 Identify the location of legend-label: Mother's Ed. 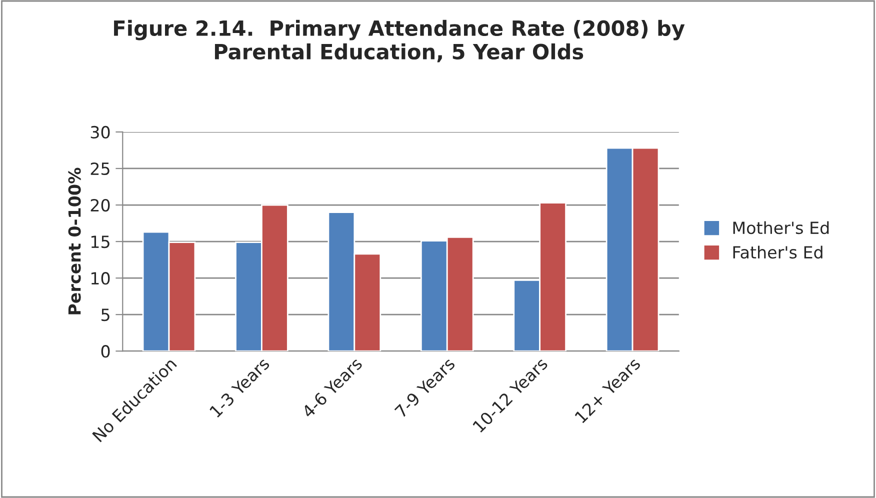
(781, 227).